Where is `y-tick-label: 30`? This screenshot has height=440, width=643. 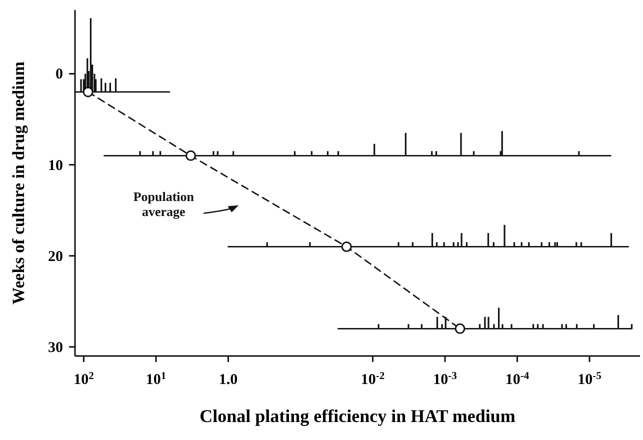
y-tick-label: 30 is located at coordinates (55, 348).